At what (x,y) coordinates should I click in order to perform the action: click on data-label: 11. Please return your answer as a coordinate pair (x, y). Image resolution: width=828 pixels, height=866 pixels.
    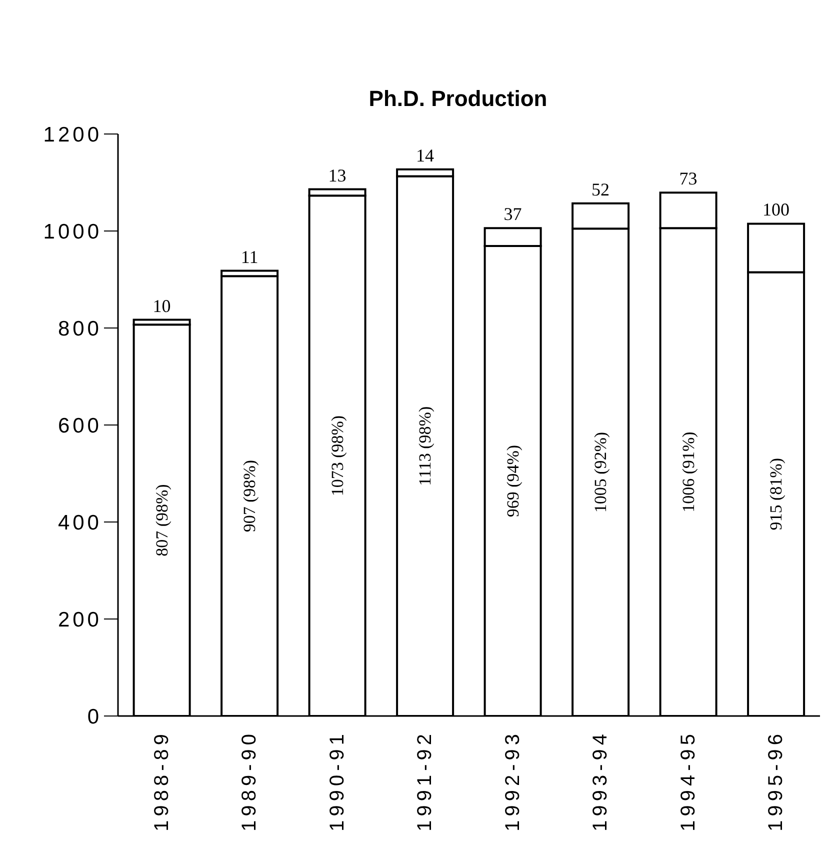
    Looking at the image, I should click on (249, 256).